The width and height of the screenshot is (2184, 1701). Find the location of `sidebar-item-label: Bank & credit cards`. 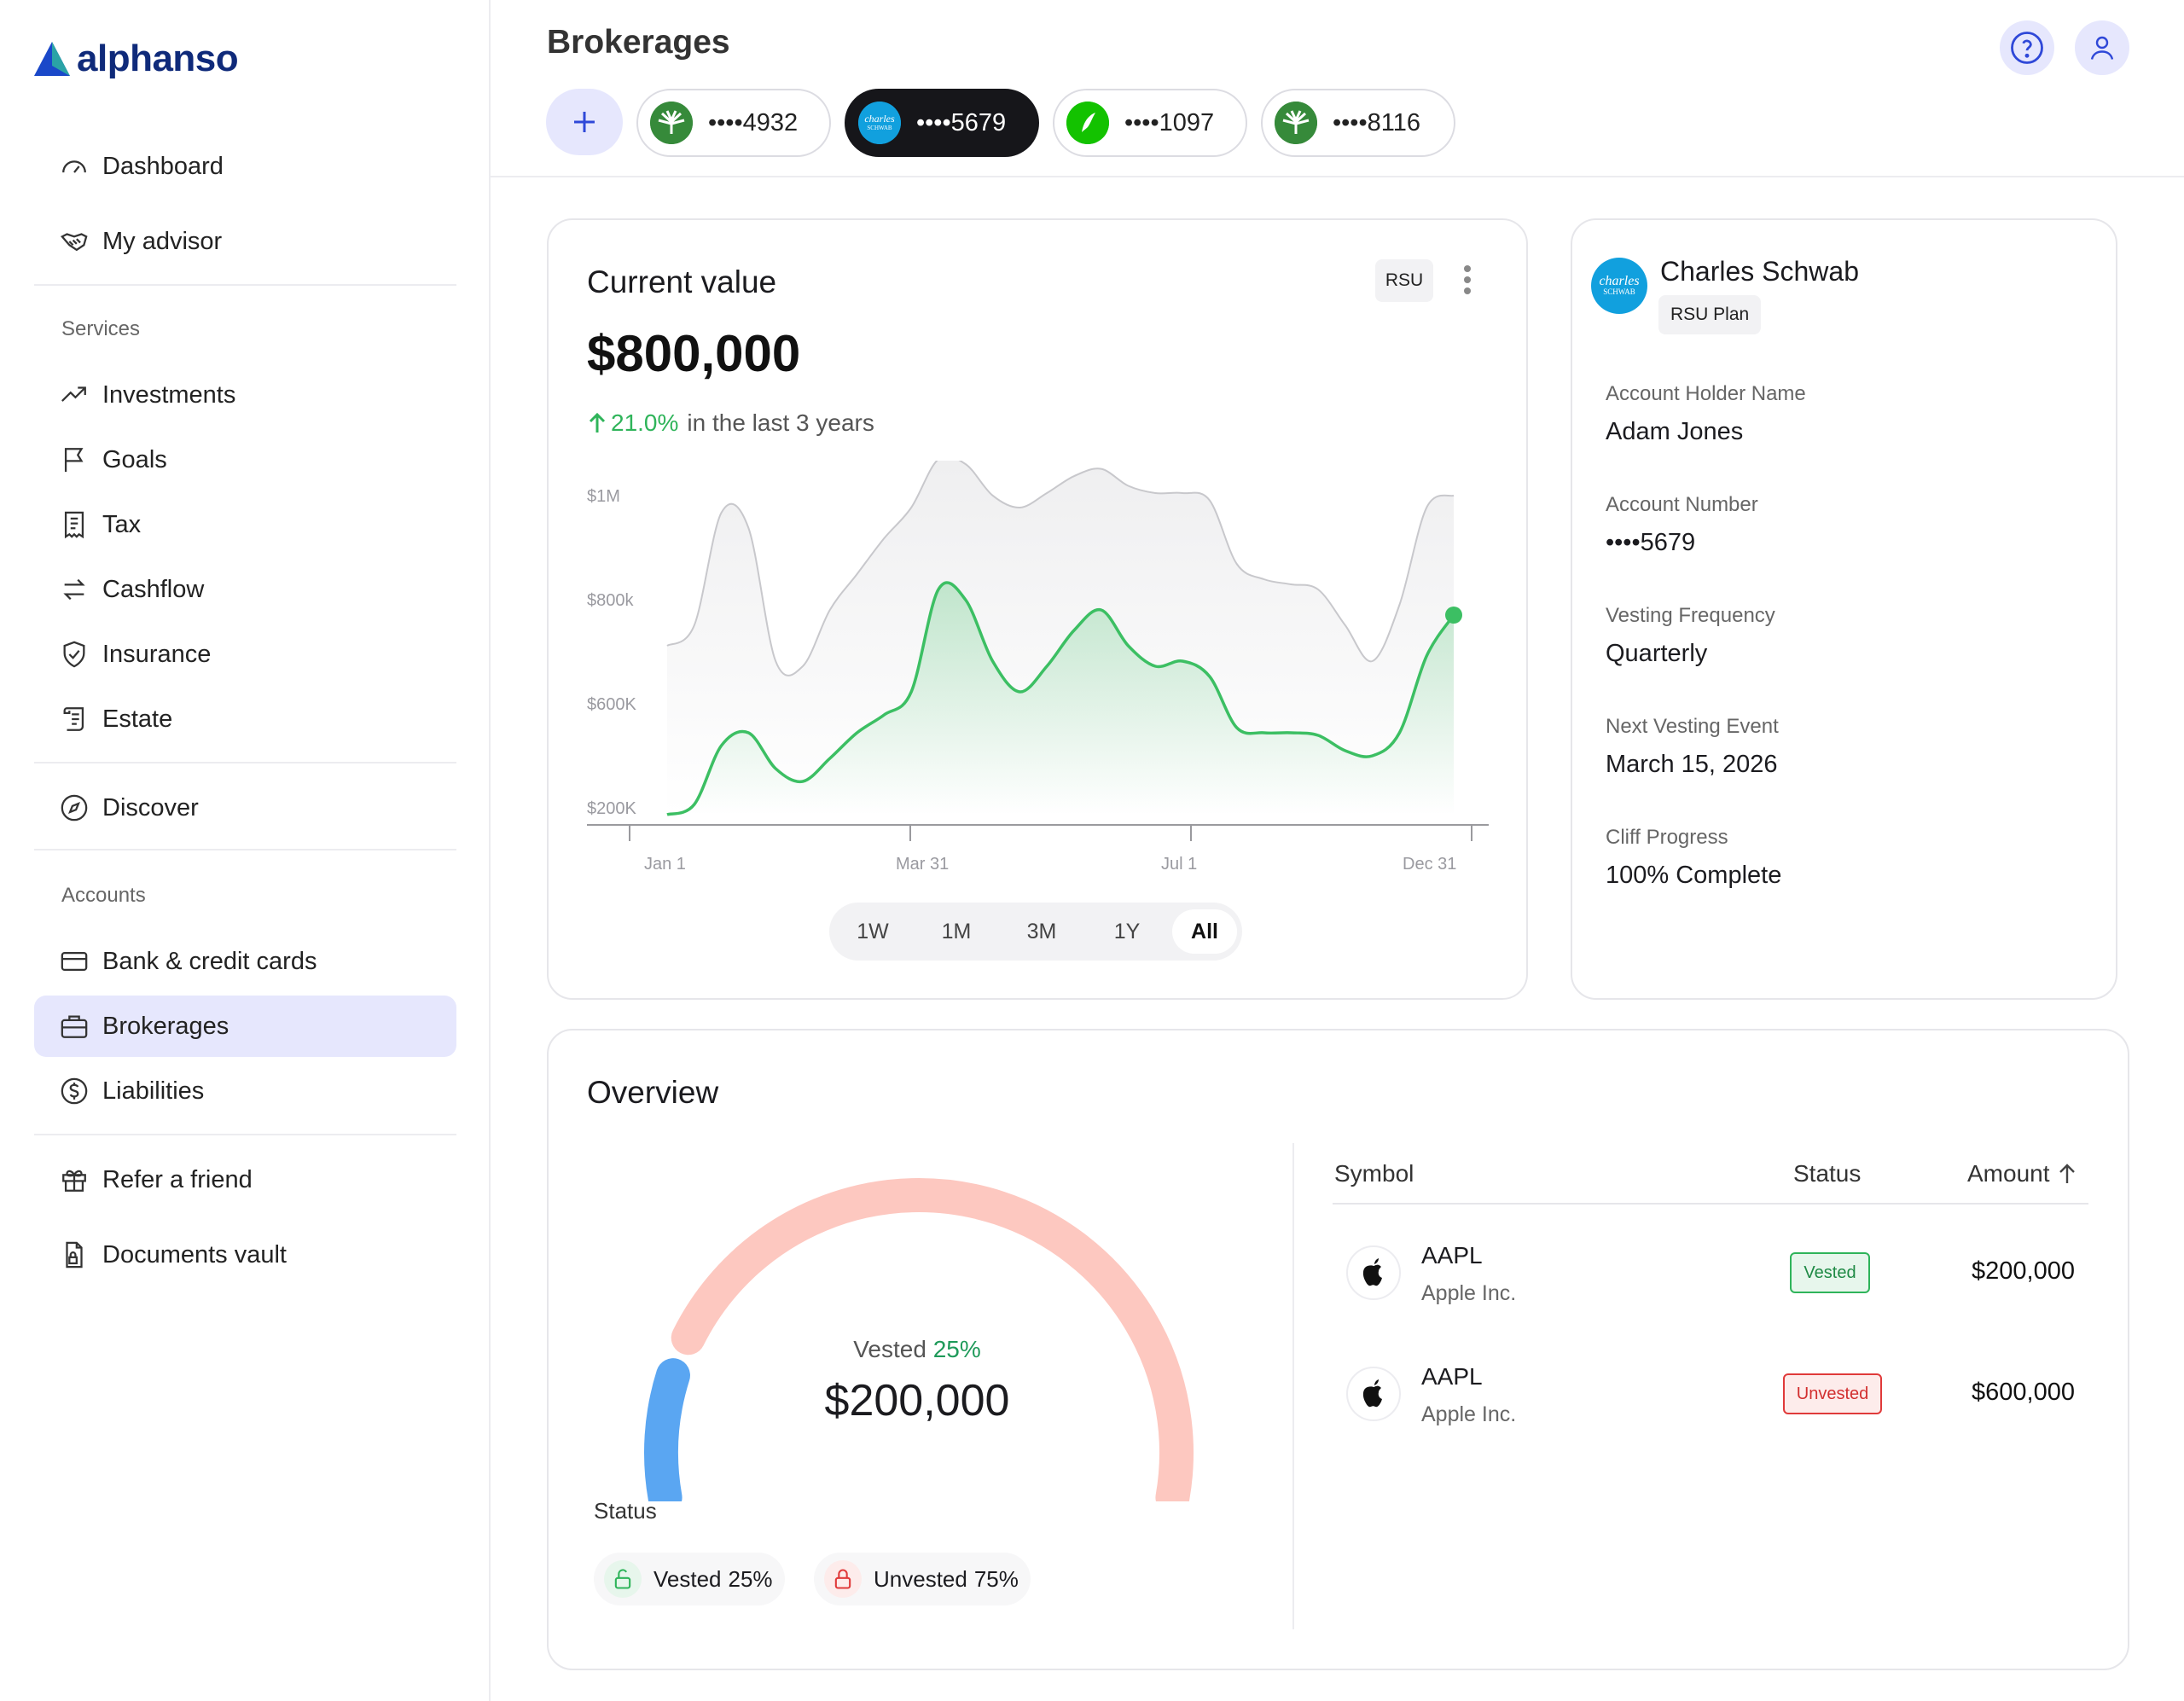

sidebar-item-label: Bank & credit cards is located at coordinates (209, 961).